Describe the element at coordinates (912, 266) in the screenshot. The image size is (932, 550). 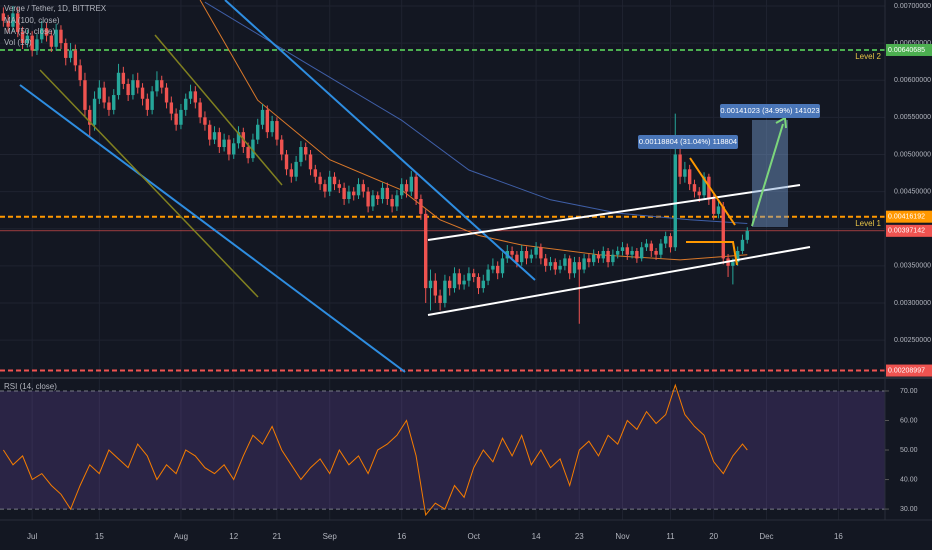
I see `y-tick-label: 0.00350000` at that location.